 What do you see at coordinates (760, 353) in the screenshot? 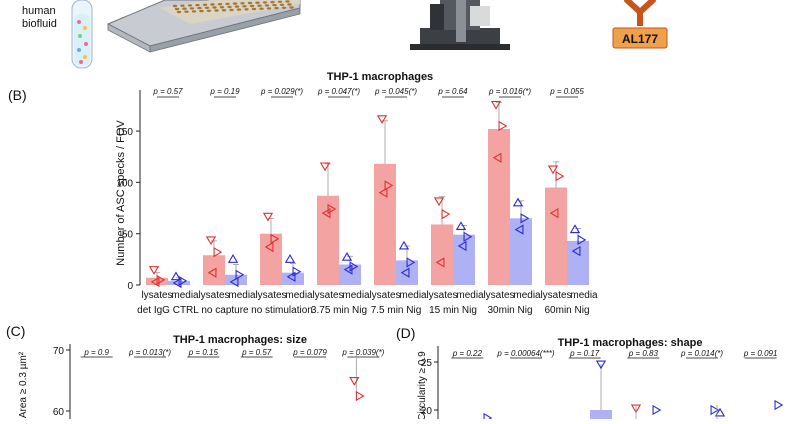
I see `p-value-label: p = 0.091` at bounding box center [760, 353].